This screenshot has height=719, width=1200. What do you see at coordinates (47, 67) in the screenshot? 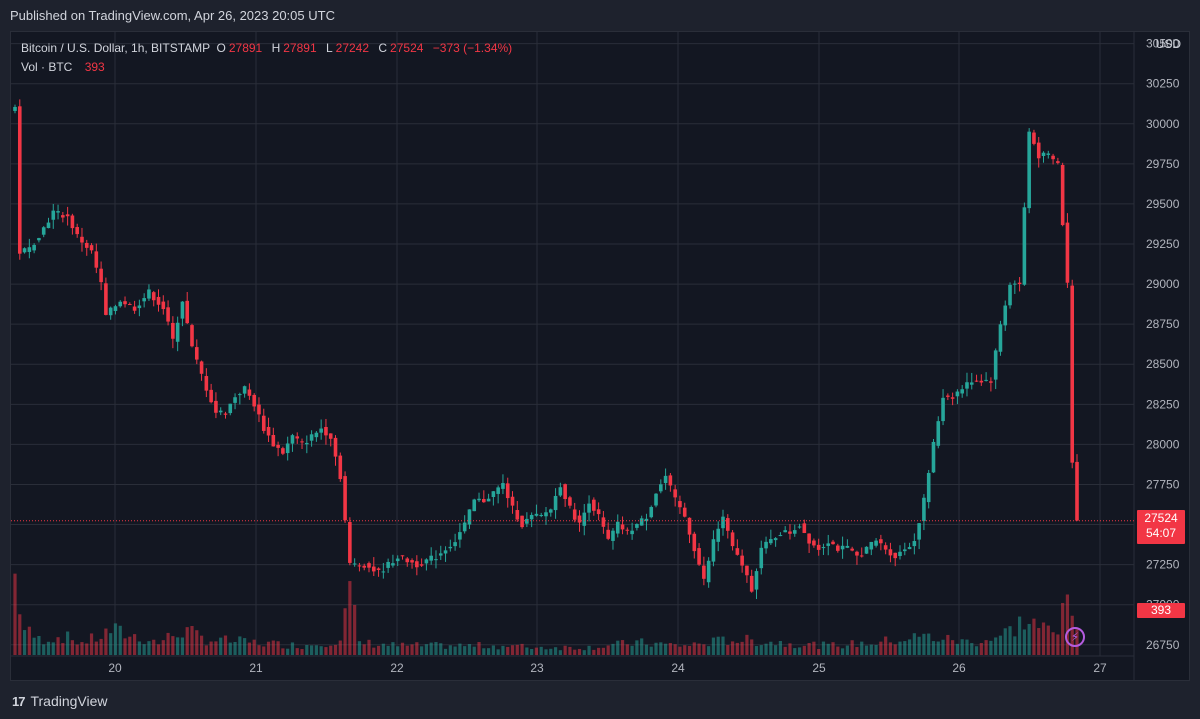
I see `legend-volume-label: Vol · BTC` at bounding box center [47, 67].